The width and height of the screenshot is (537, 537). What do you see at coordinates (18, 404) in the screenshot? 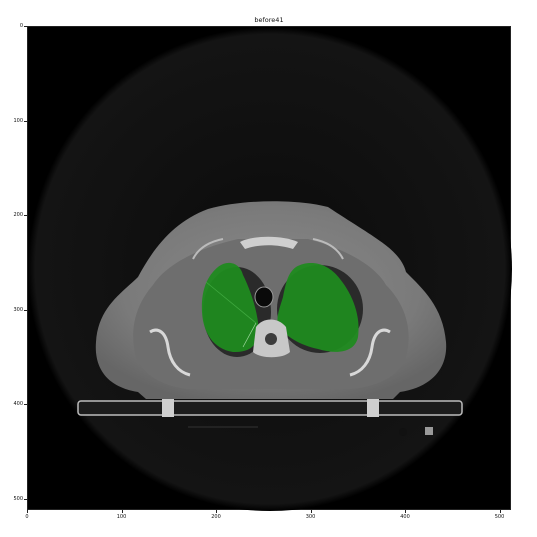
I see `y-tick-label: 400` at bounding box center [18, 404].